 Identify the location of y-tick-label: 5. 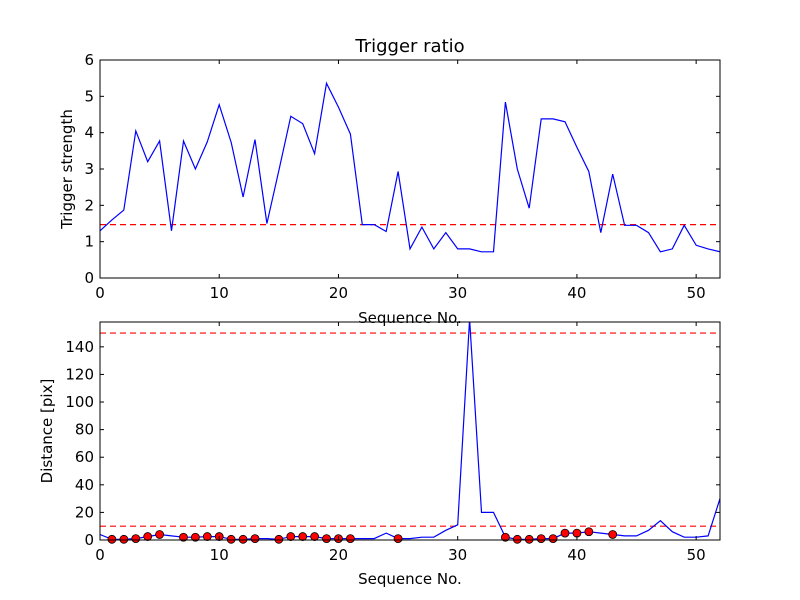
(89, 96).